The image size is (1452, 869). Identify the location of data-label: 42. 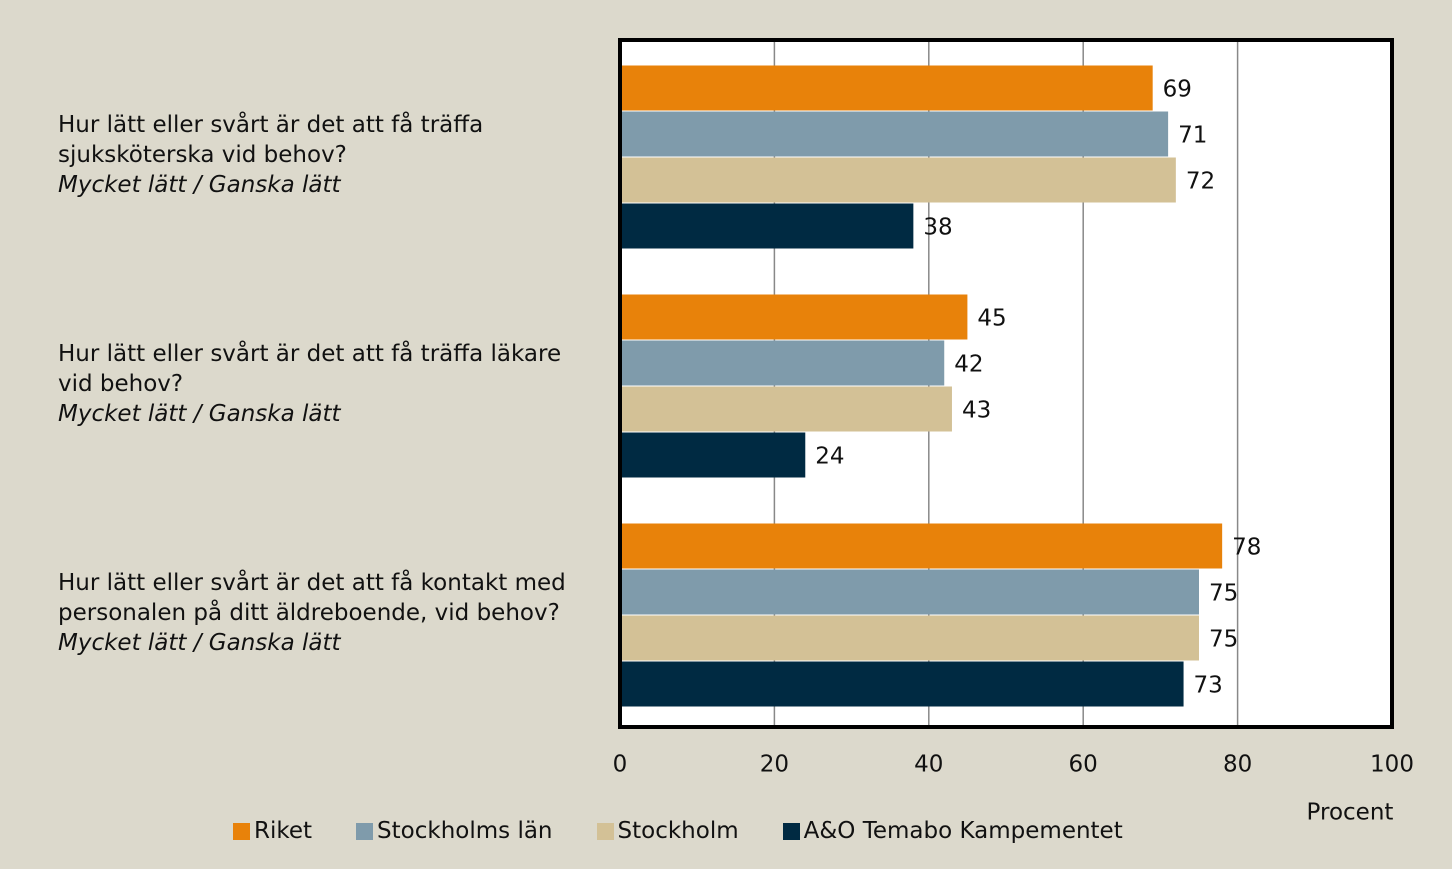
(968, 365).